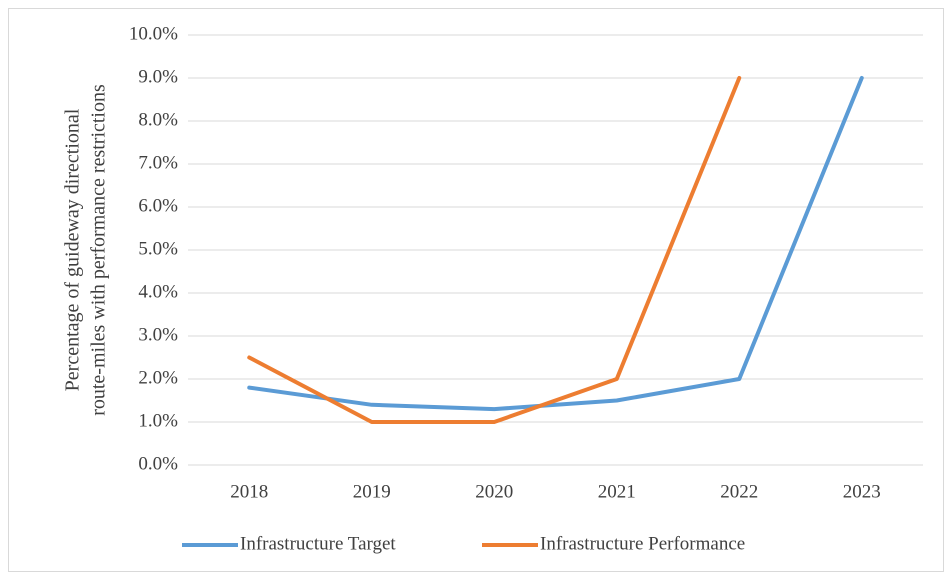  I want to click on y-axis-label: Percentage of guideway directional, so click(73, 249).